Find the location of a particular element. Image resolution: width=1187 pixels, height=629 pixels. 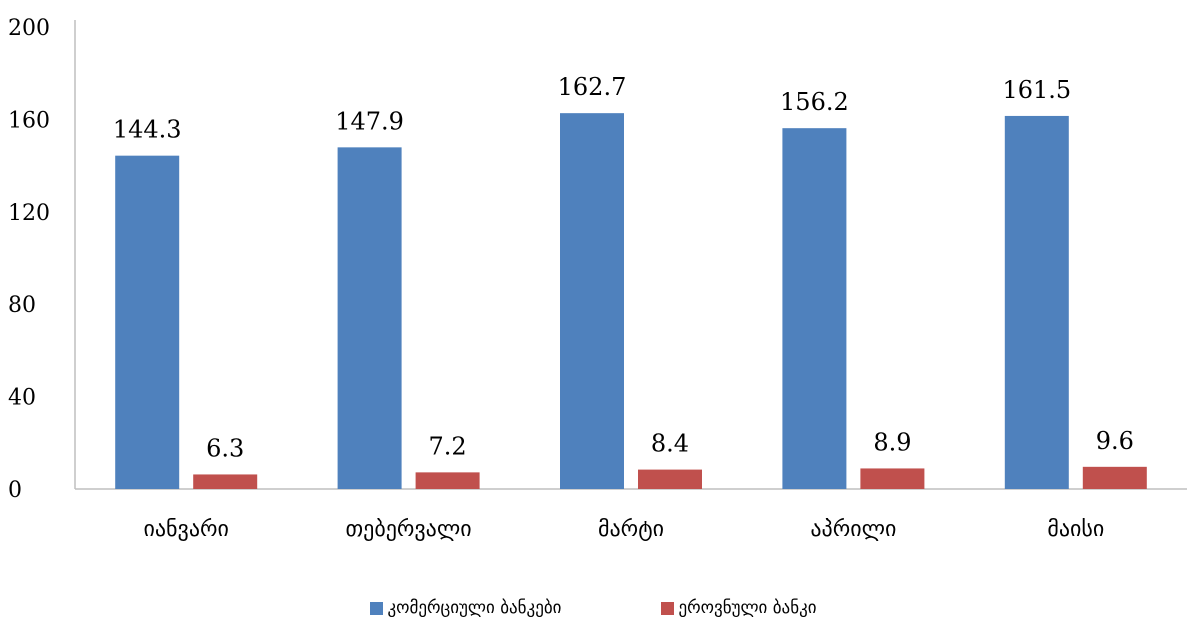

y-axis-ticks: 0 40 80 120 160 200 is located at coordinates (29, 259).